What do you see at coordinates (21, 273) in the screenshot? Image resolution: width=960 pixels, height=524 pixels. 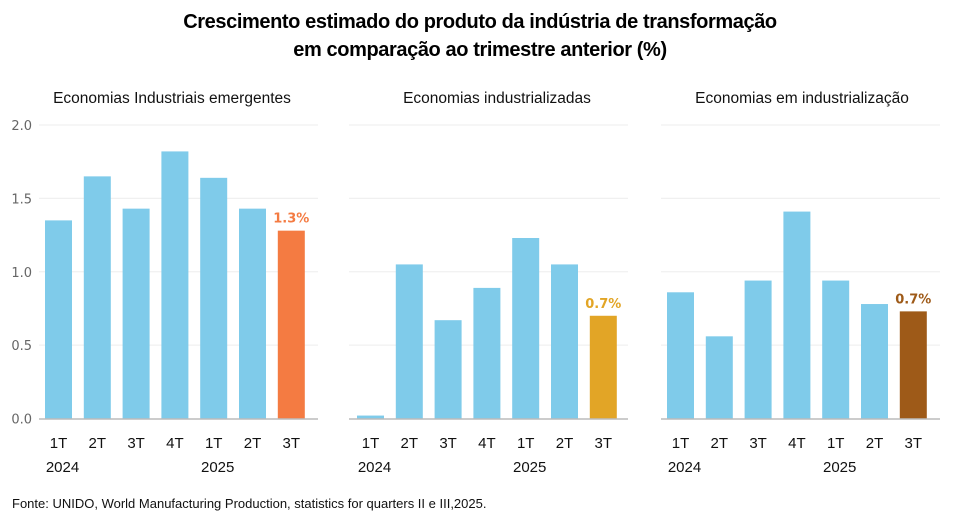 I see `y-tick-label: 1.0` at bounding box center [21, 273].